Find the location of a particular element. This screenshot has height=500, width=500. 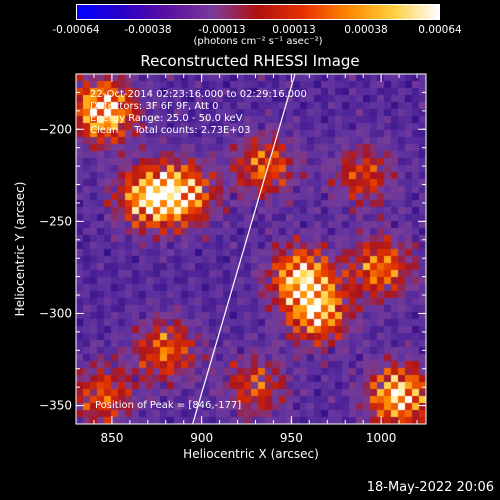

colorbar-tick: -0.00064 is located at coordinates (76, 30).